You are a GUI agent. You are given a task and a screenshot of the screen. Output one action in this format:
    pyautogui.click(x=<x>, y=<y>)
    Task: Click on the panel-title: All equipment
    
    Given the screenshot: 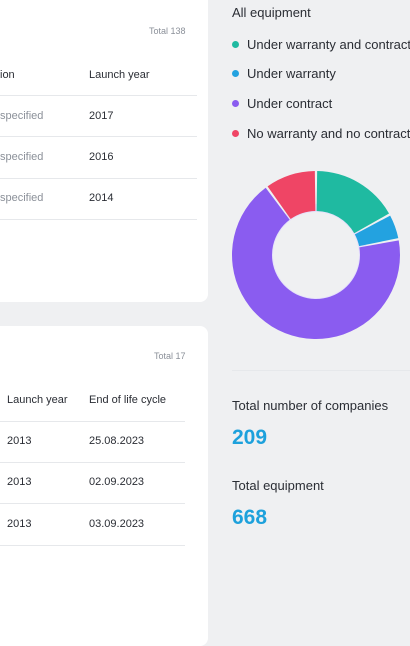 What is the action you would take?
    pyautogui.click(x=271, y=12)
    